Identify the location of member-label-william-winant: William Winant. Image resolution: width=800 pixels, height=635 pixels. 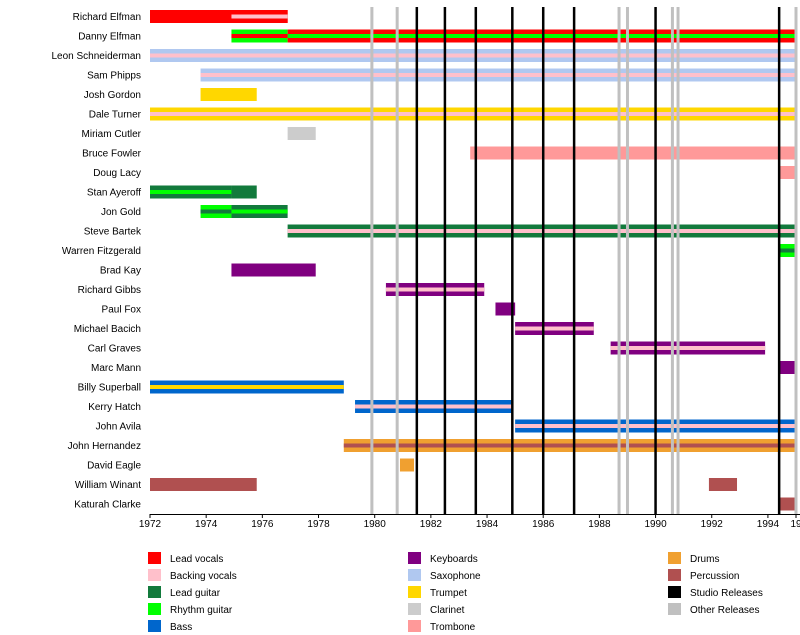
(108, 485).